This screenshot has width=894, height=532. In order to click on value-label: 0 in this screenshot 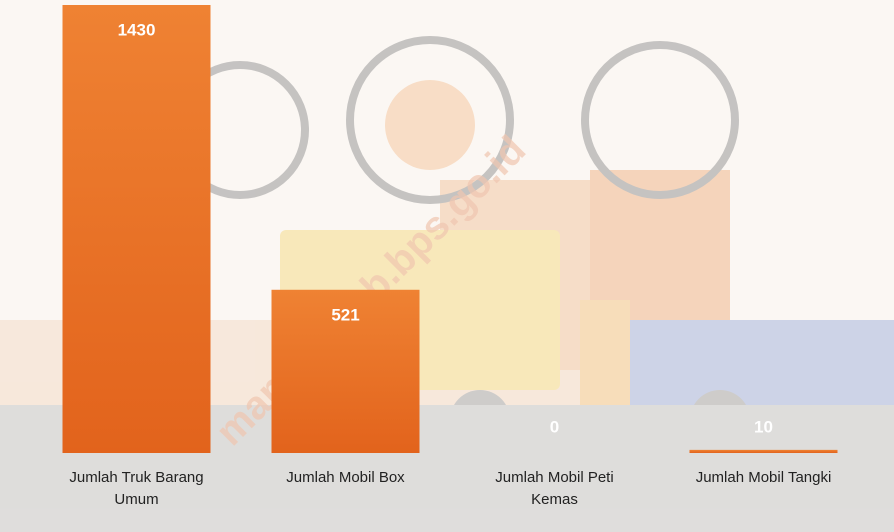, I will do `click(554, 426)`.